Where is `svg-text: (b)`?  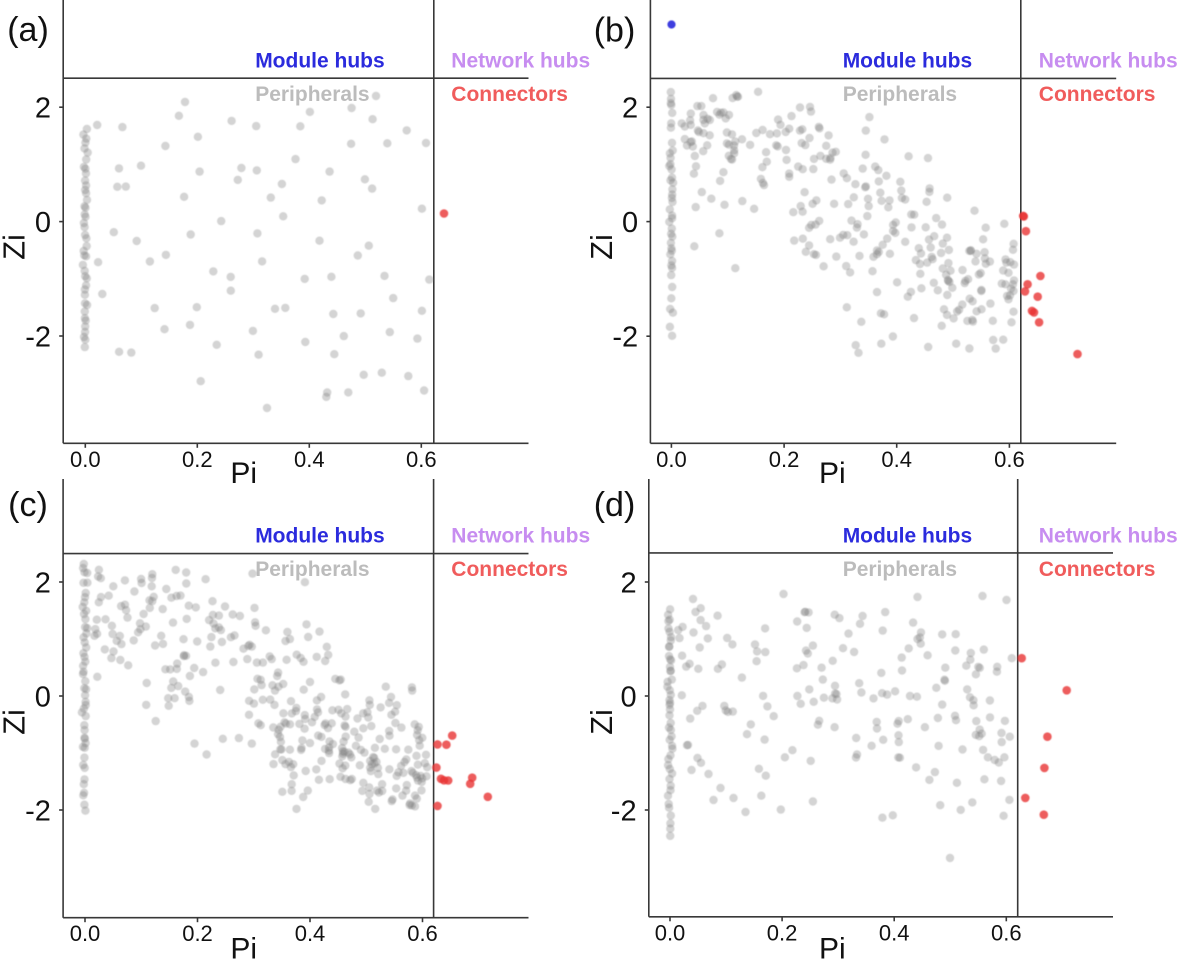
svg-text: (b) is located at coordinates (615, 30).